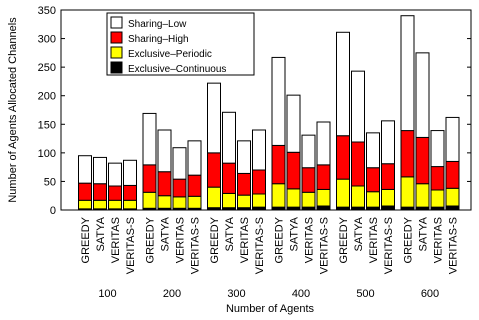 Image resolution: width=479 pixels, height=320 pixels. Describe the element at coordinates (107, 294) in the screenshot. I see `group-tick-label: 100` at that location.